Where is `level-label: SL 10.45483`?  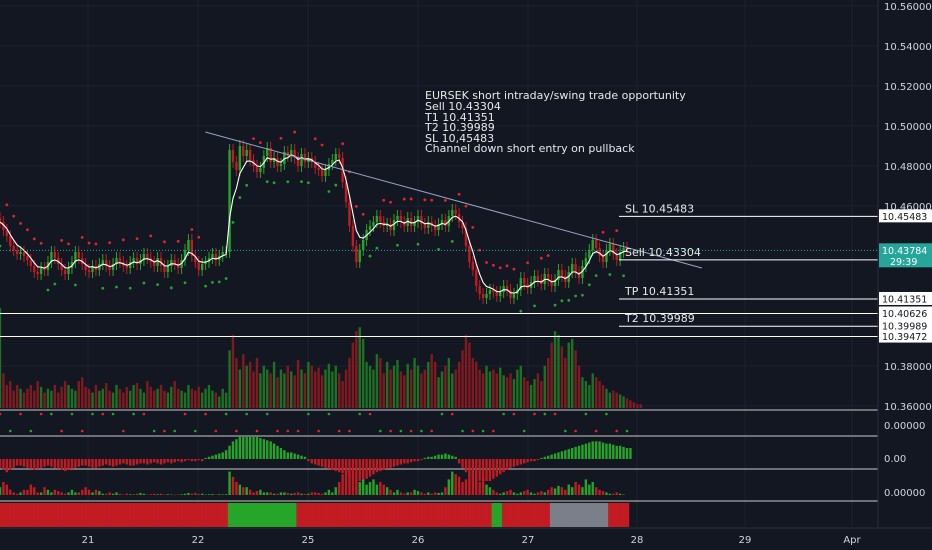 level-label: SL 10.45483 is located at coordinates (659, 208).